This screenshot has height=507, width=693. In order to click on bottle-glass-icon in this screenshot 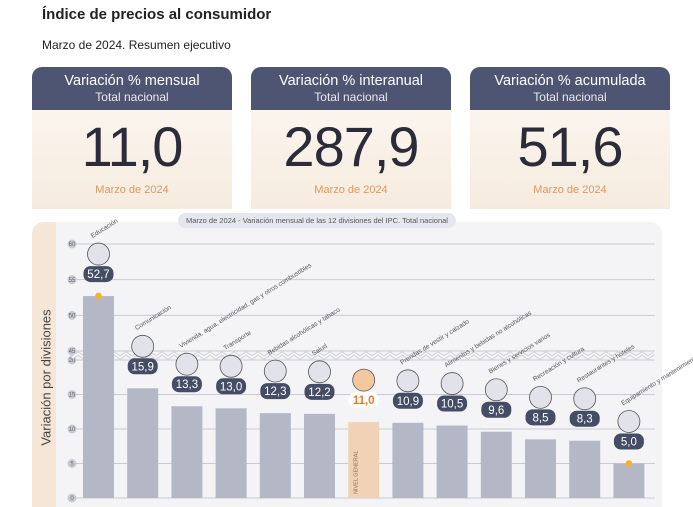, I will do `click(275, 371)`.